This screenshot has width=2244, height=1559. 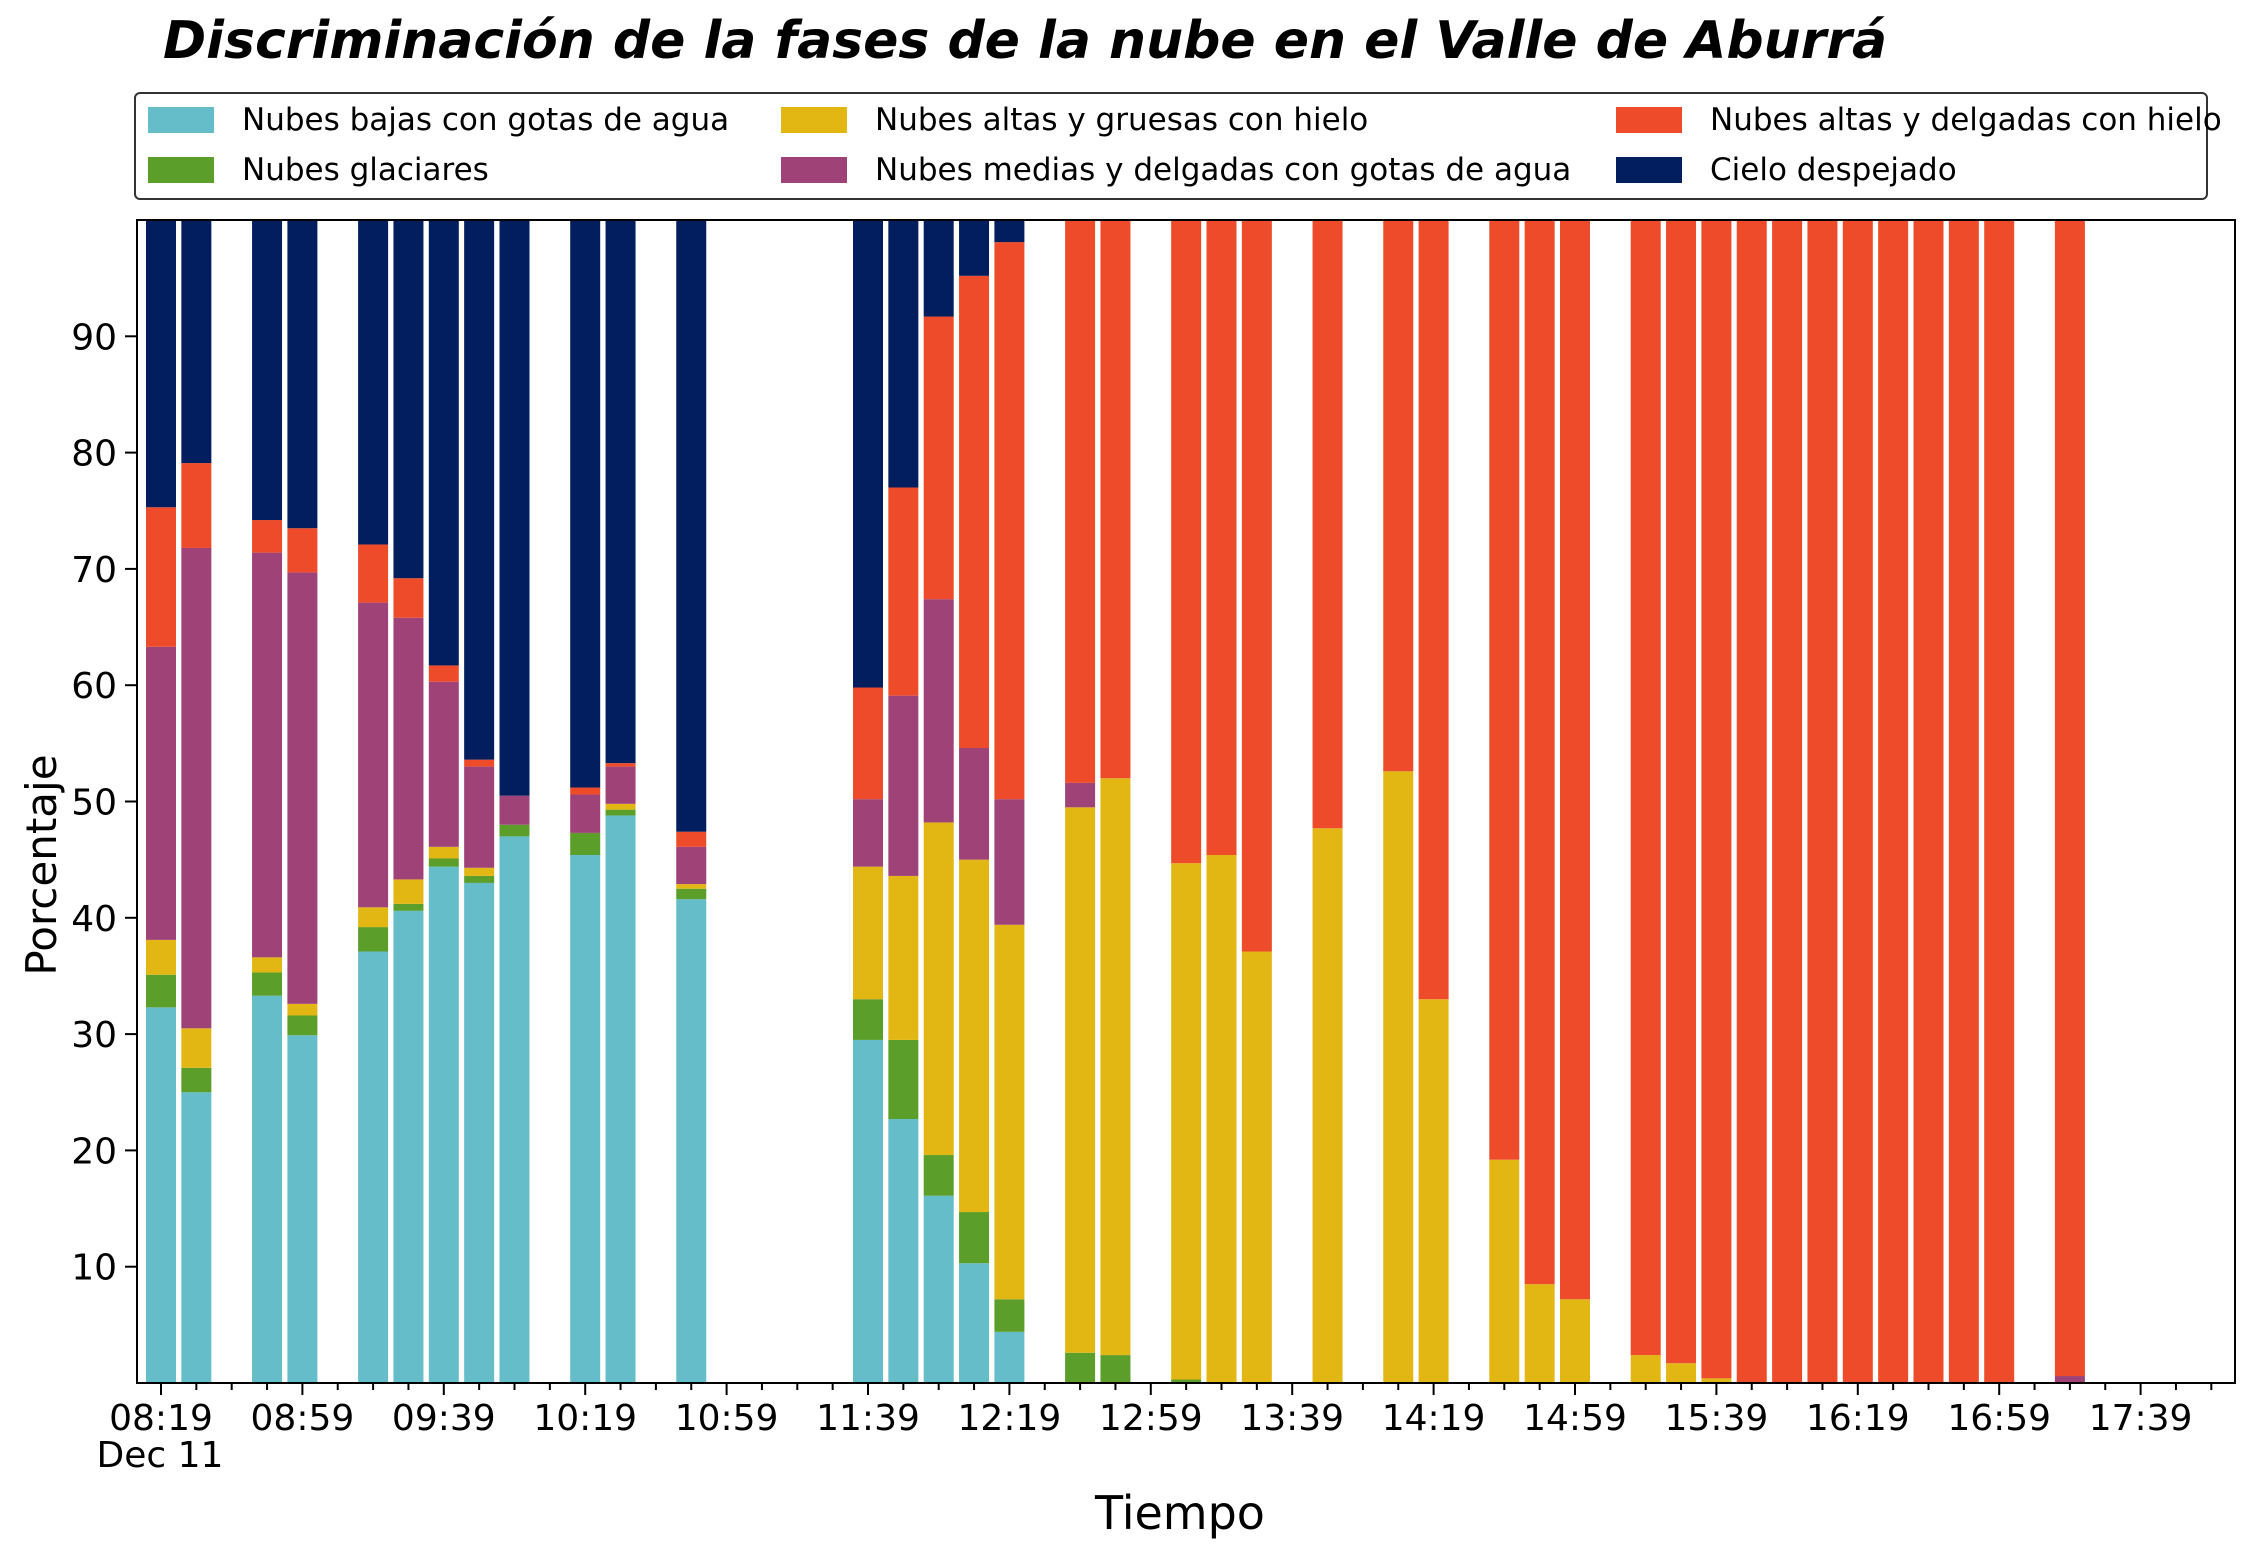 I want to click on bar-segment-0929-s5, so click(x=408, y=399).